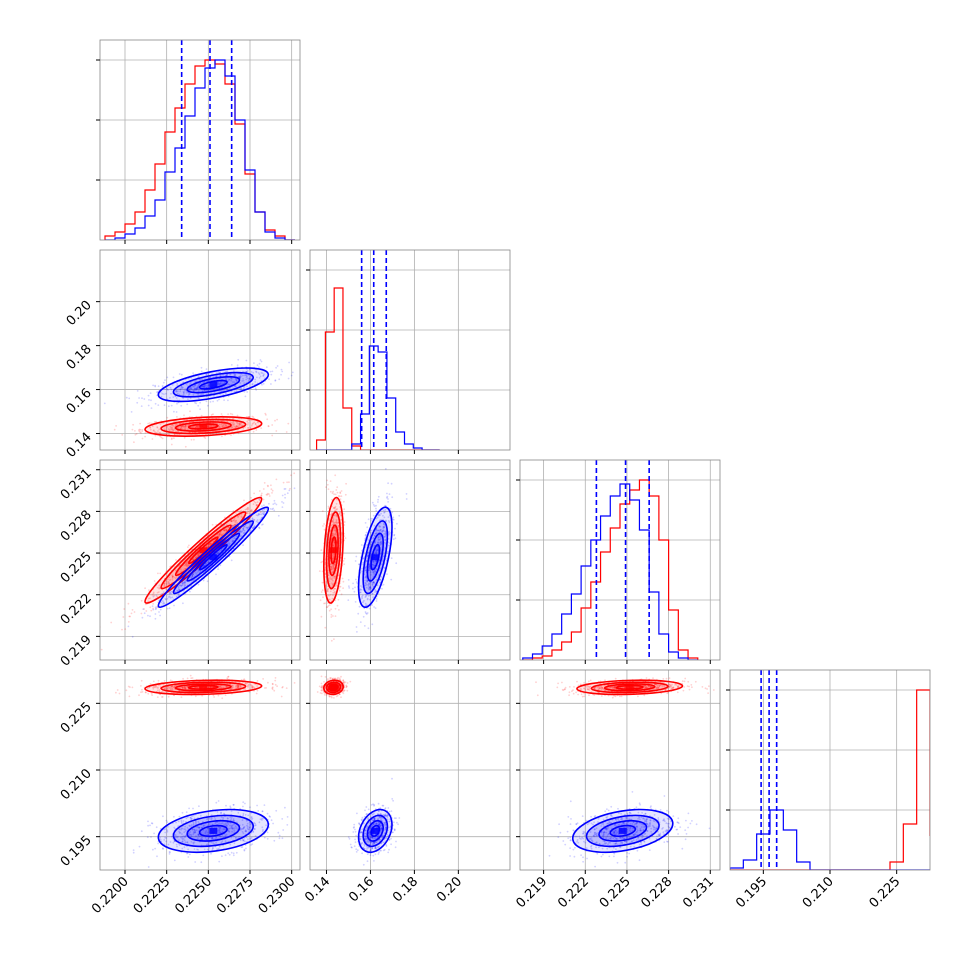  I want to click on x-tick-label: 0.228, so click(657, 892).